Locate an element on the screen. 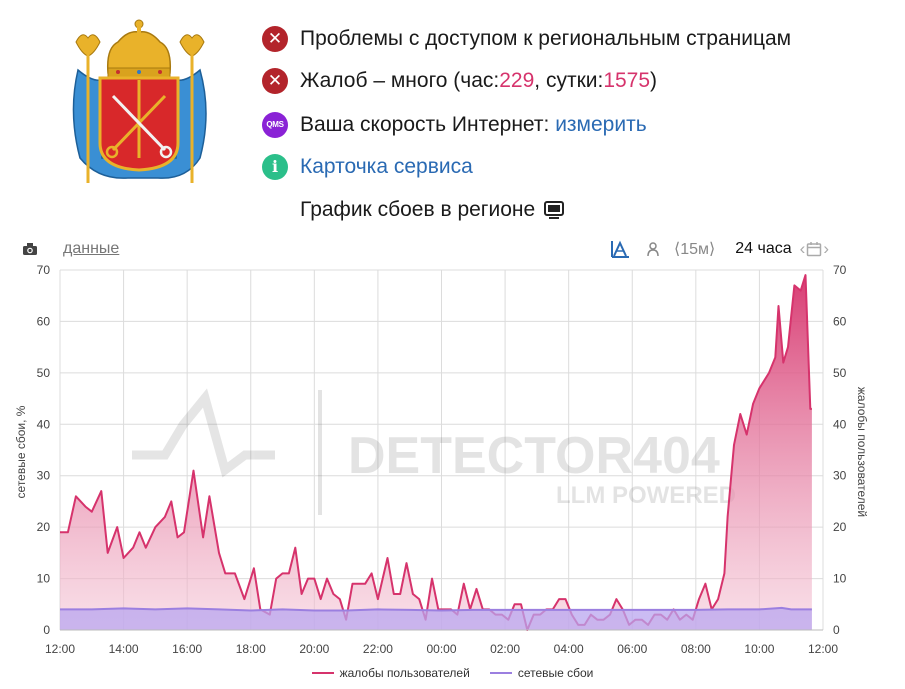 Image resolution: width=905 pixels, height=689 pixels. qms-icon: QMS is located at coordinates (275, 125).